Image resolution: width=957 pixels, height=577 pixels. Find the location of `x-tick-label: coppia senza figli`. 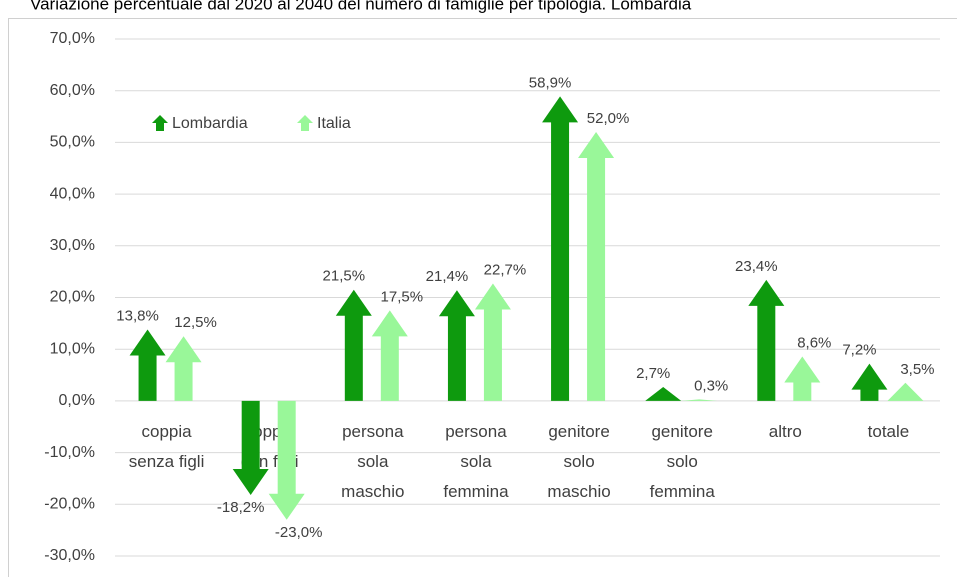

x-tick-label: coppia senza figli is located at coordinates (167, 446).